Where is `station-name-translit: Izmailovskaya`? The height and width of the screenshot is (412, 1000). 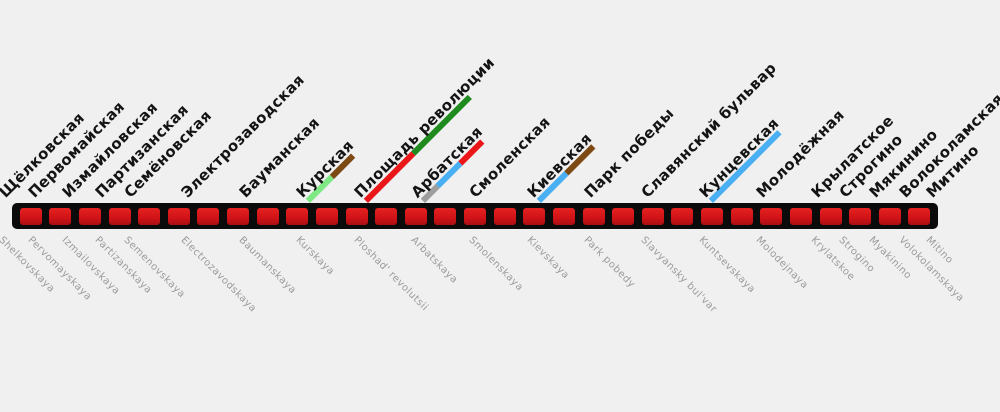
station-name-translit: Izmailovskaya is located at coordinates (90, 266).